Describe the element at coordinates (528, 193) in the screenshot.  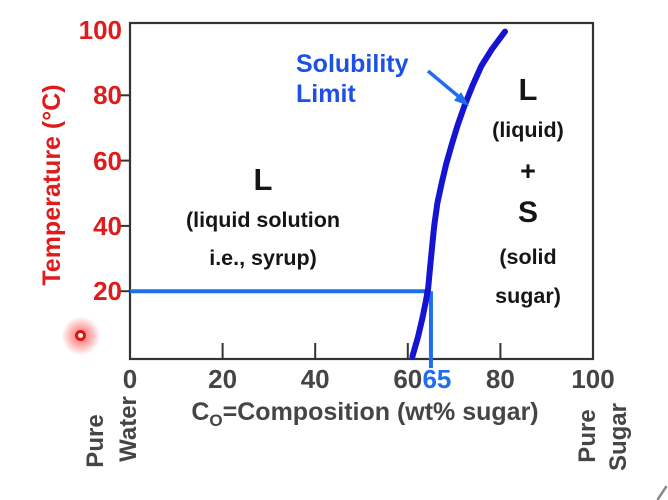
I see `region-liquid-plus-solid: L (liquid) + S (solid sugar)` at that location.